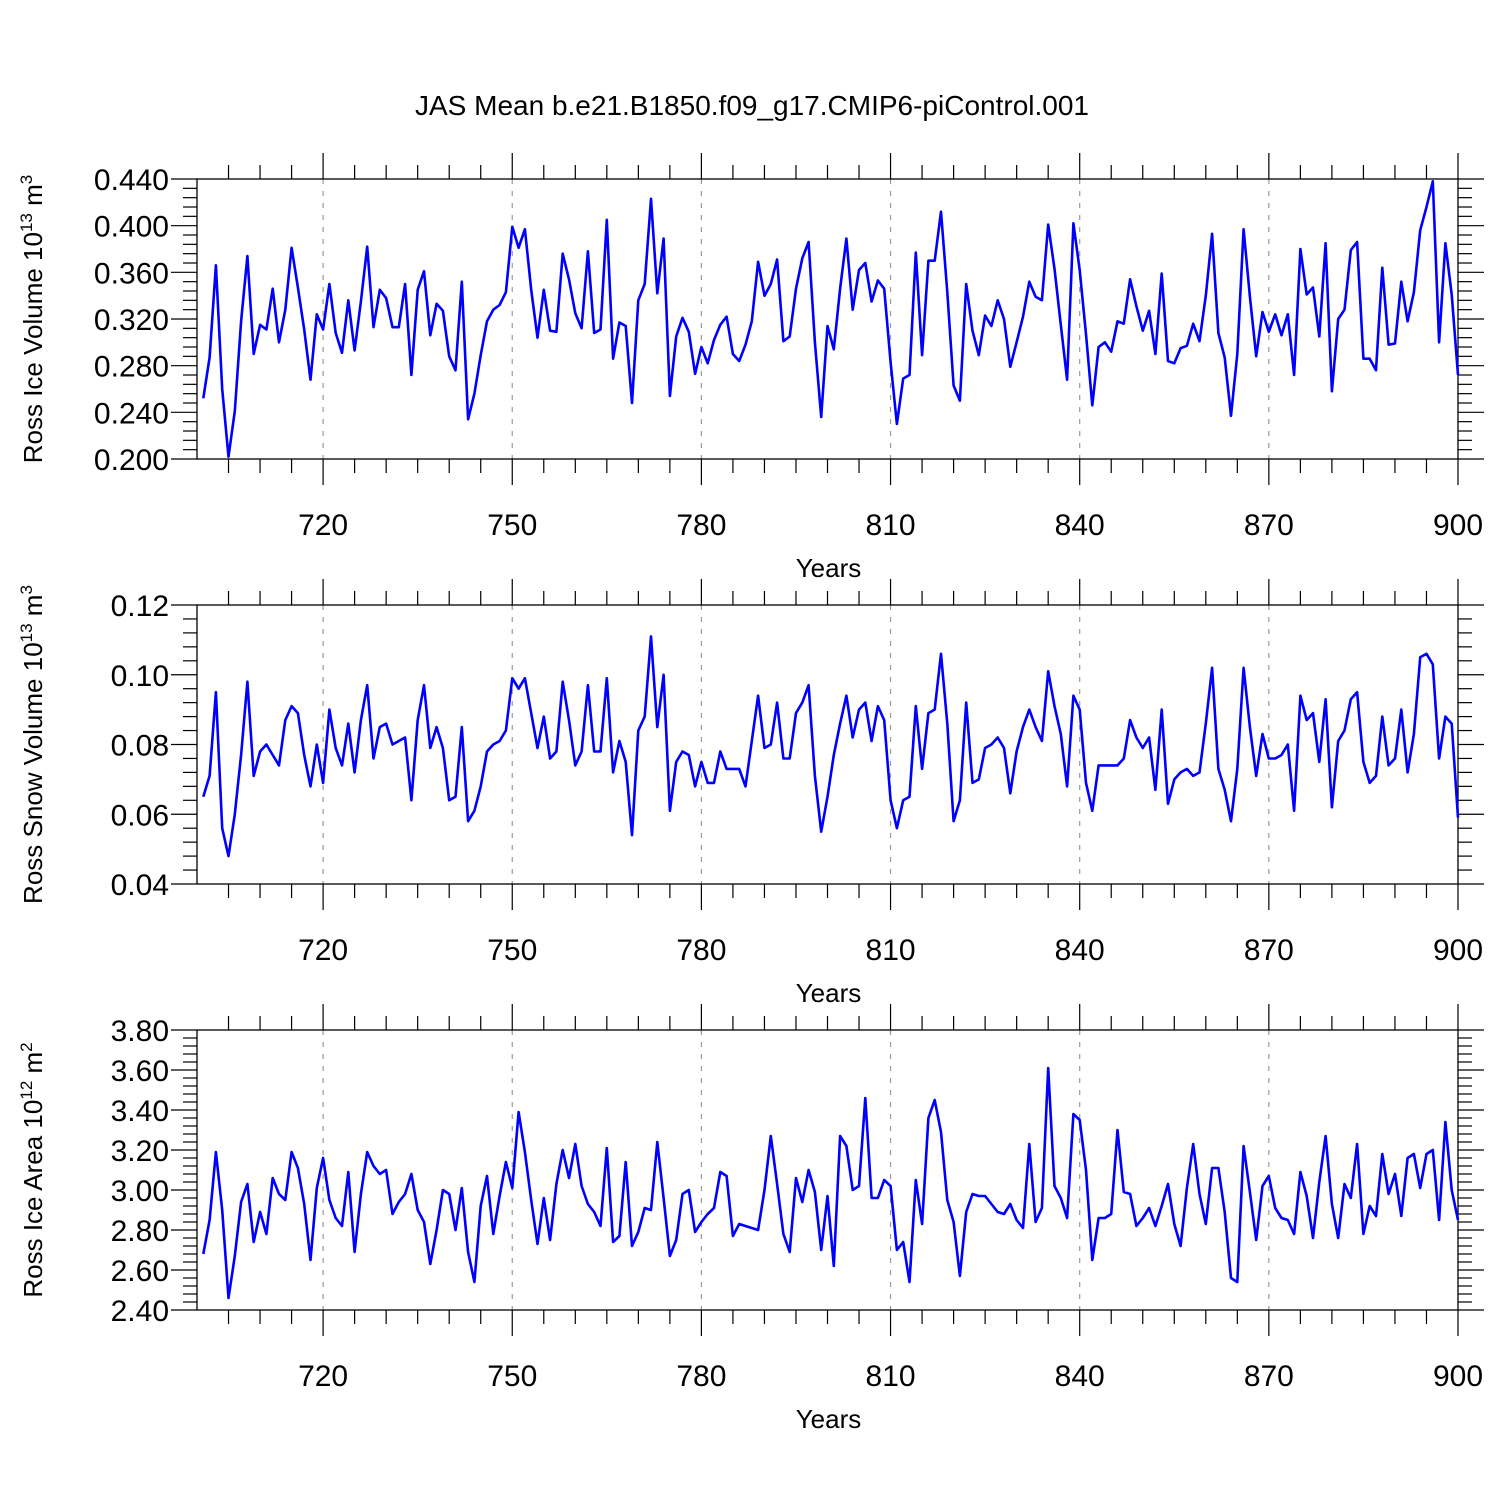 Image resolution: width=1500 pixels, height=1500 pixels. What do you see at coordinates (26, 1046) in the screenshot?
I see `y-axis-label-exponent: 2` at bounding box center [26, 1046].